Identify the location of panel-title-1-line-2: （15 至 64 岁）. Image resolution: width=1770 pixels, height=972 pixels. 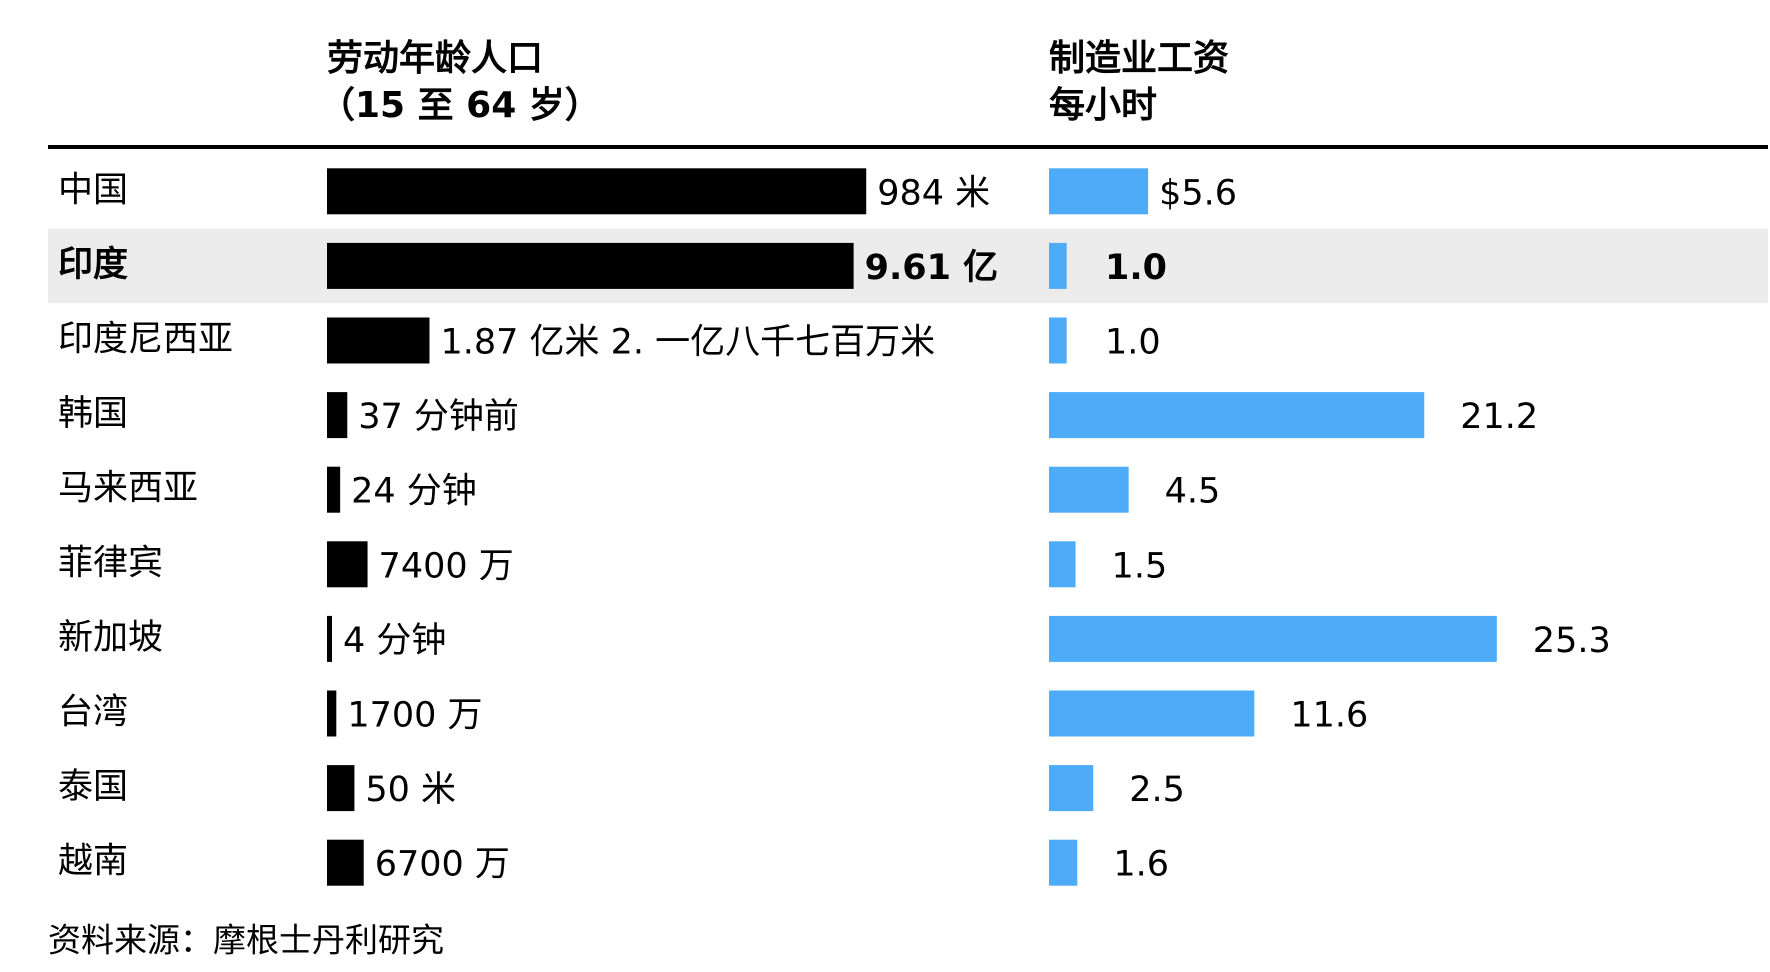
(460, 105).